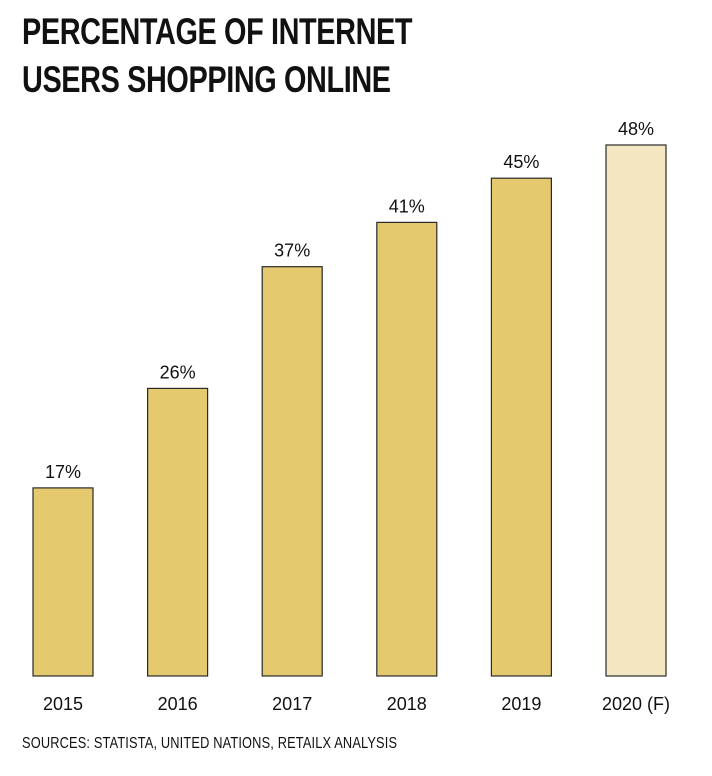  Describe the element at coordinates (206, 79) in the screenshot. I see `chart-title-line-2: USERS SHOPPING ONLINE` at that location.